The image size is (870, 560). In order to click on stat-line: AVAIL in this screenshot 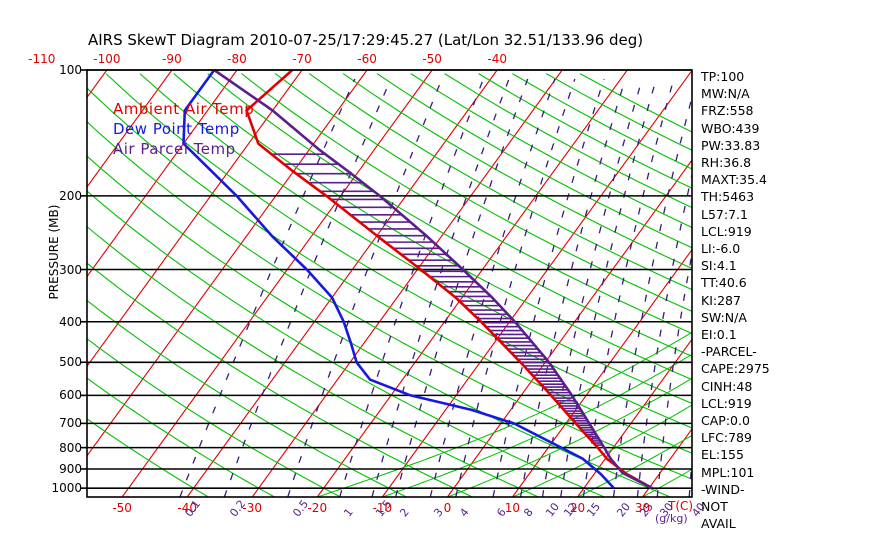, I will do `click(718, 524)`.